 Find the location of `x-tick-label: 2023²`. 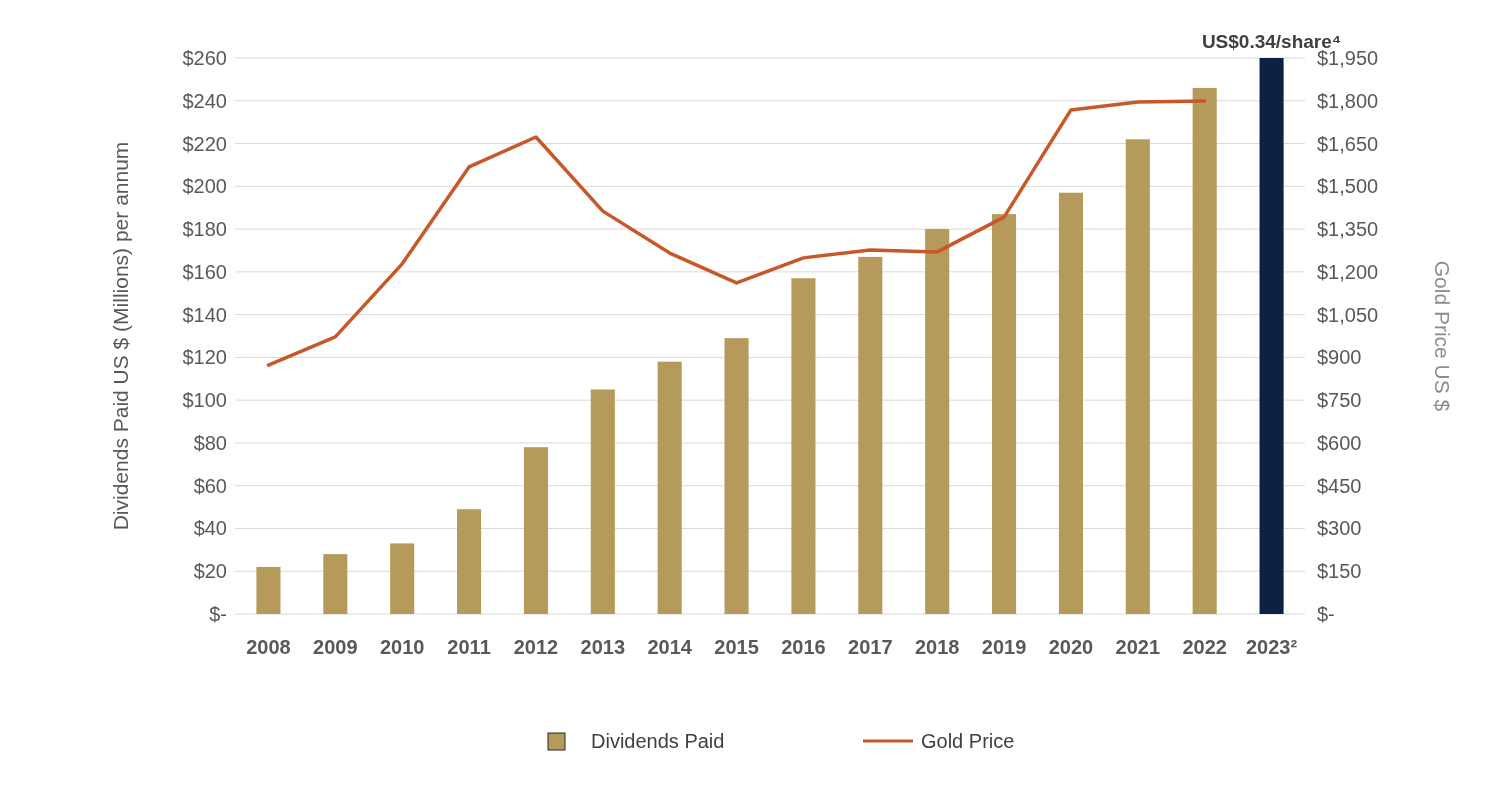

x-tick-label: 2023² is located at coordinates (1271, 647).